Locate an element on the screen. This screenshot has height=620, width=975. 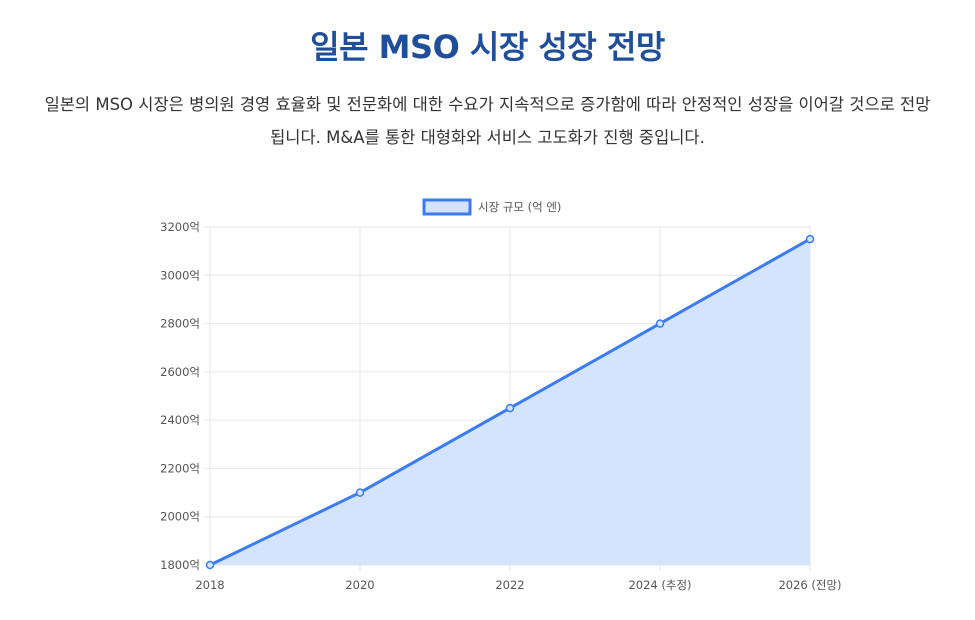
y-tick-label-2400: 2400억 is located at coordinates (180, 420).